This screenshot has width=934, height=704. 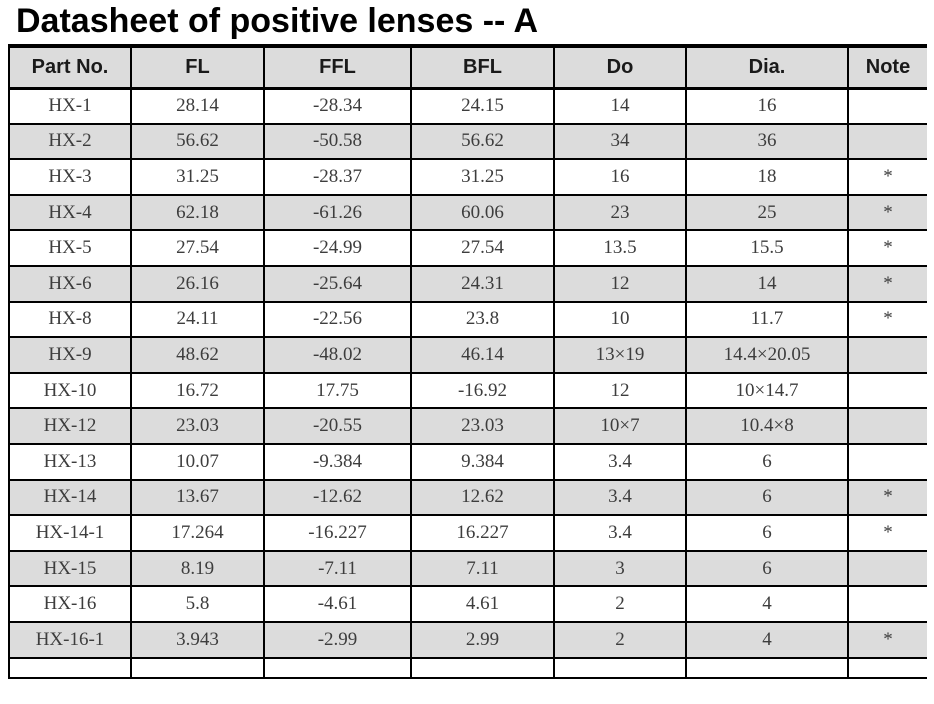 What do you see at coordinates (482, 106) in the screenshot?
I see `bfl-cell: 24.15` at bounding box center [482, 106].